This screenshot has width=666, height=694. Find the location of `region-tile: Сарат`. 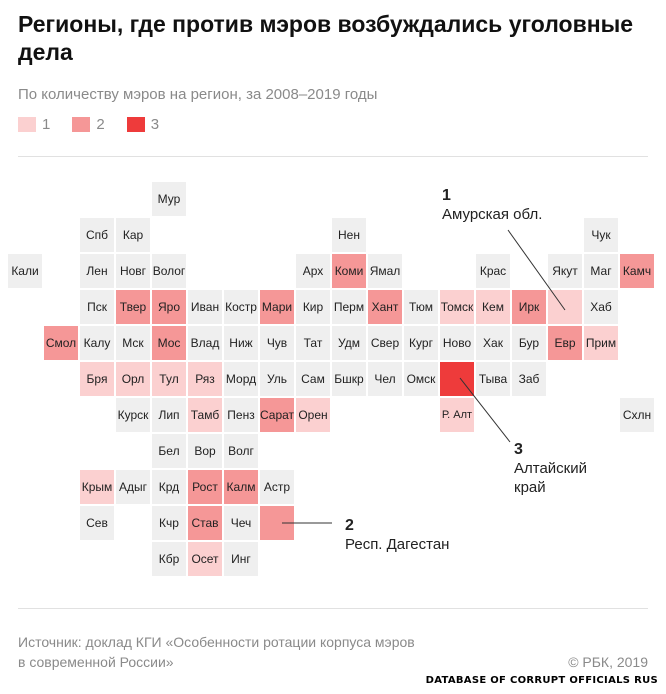

region-tile: Сарат is located at coordinates (277, 415).